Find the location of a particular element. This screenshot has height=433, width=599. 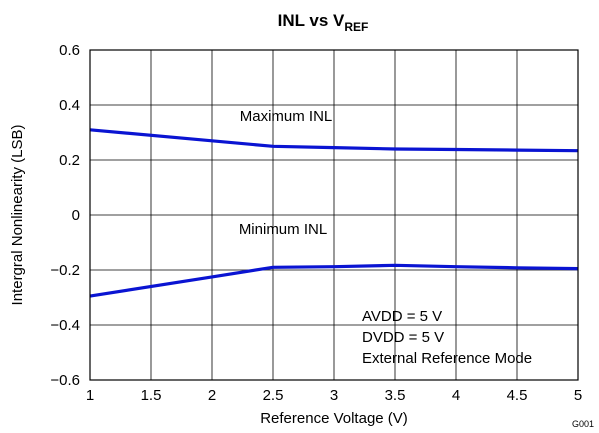

series-line-maximum-inl is located at coordinates (334, 140).